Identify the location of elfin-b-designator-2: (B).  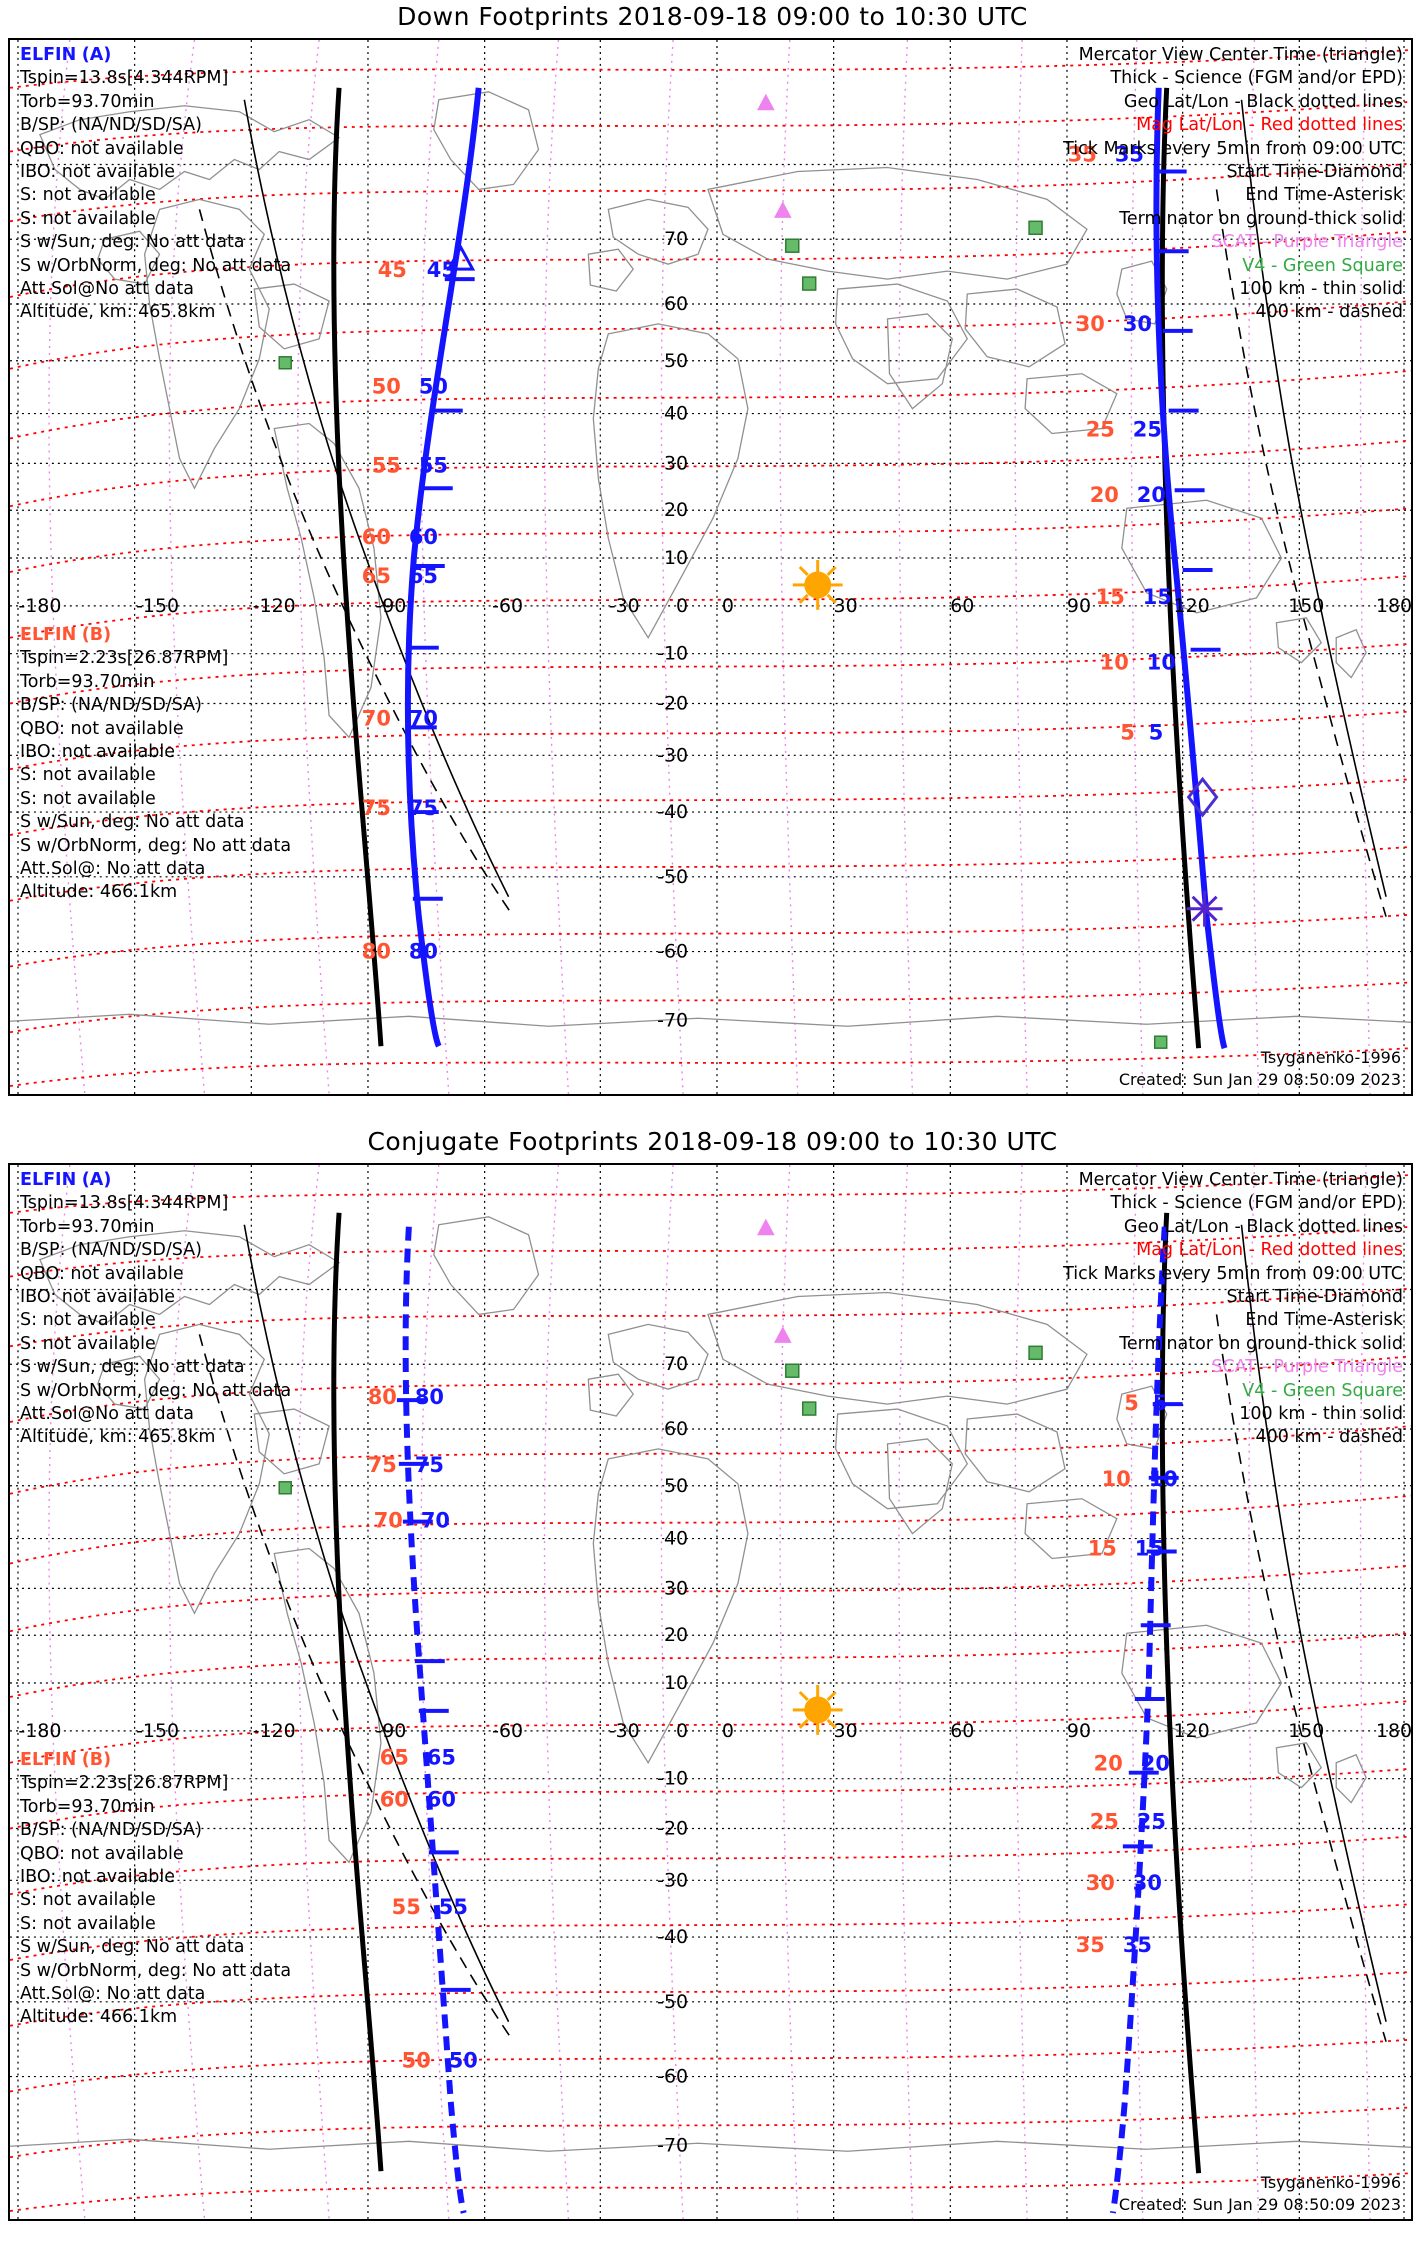
(96, 1760).